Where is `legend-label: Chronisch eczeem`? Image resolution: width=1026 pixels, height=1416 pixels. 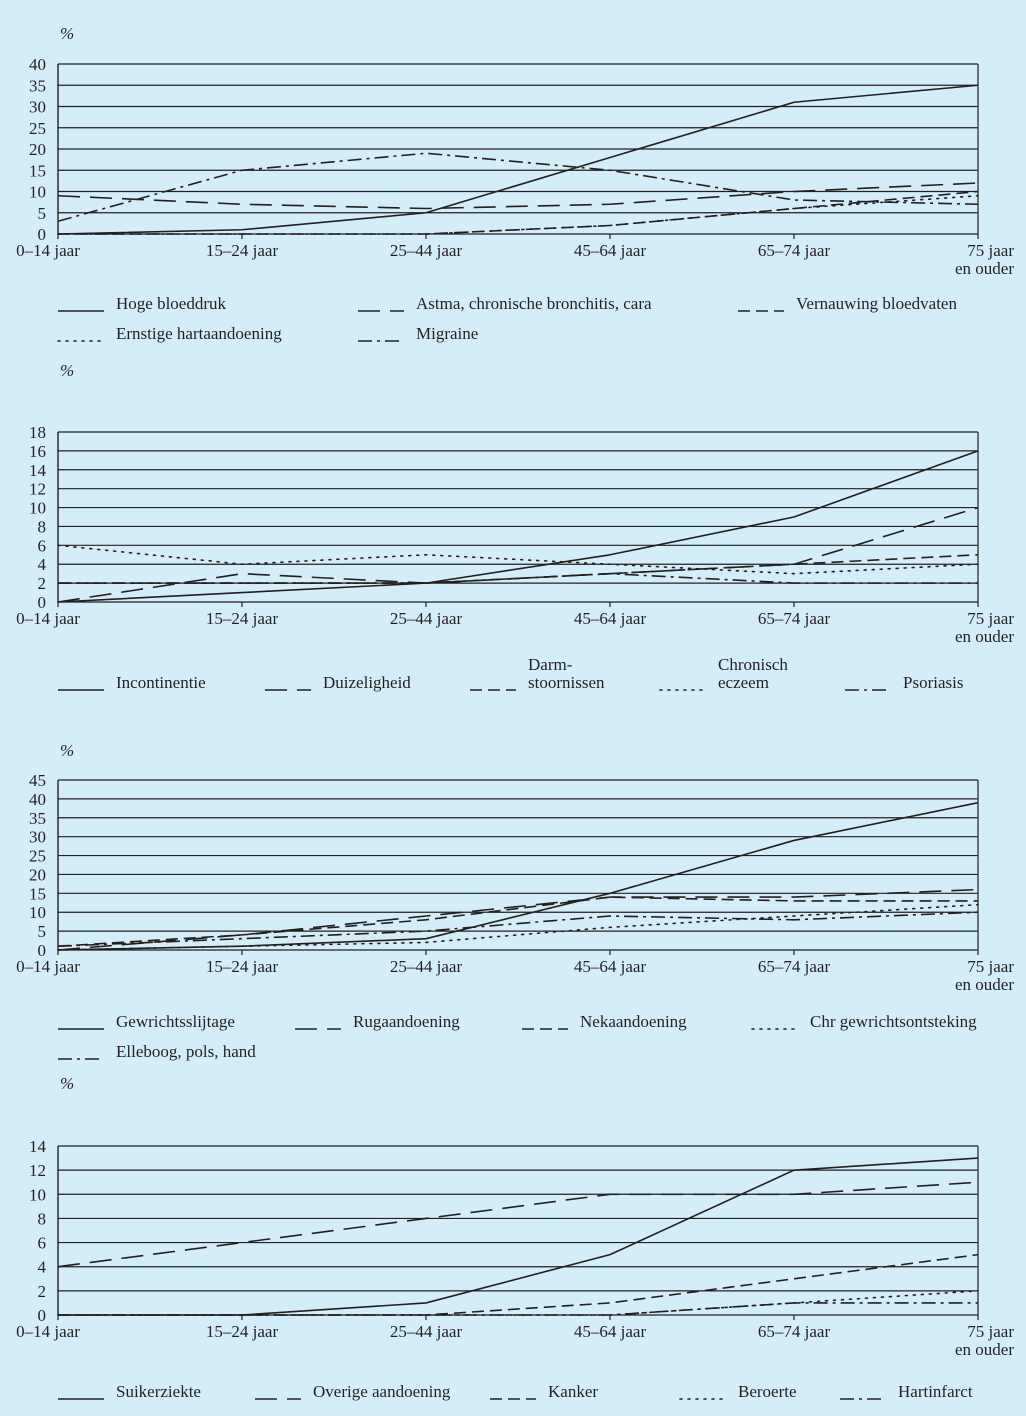
legend-label: Chronisch eczeem is located at coordinates (753, 673).